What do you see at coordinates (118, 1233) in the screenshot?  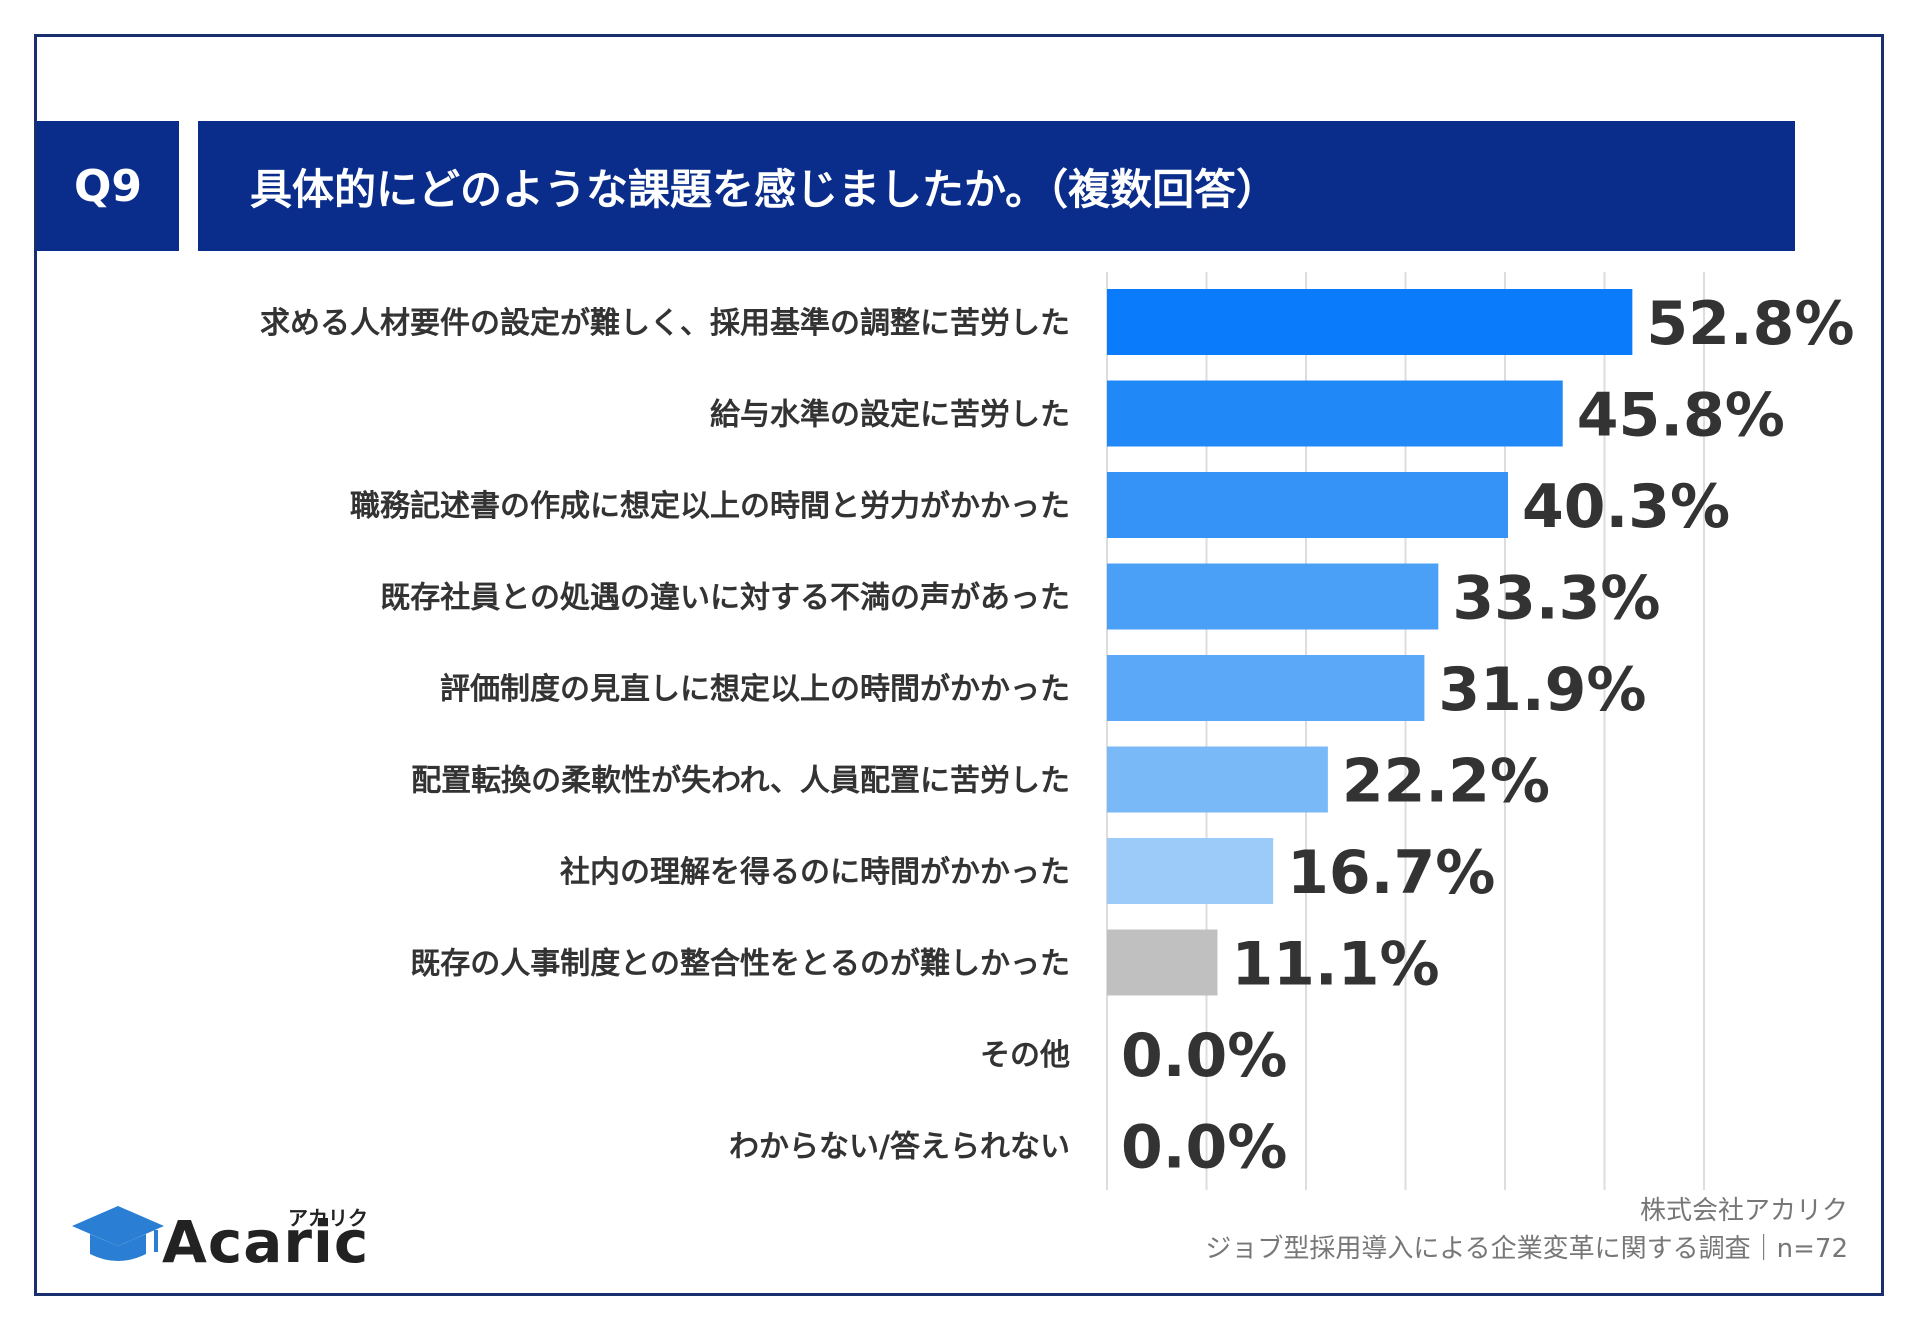 I see `graduation-cap-icon` at bounding box center [118, 1233].